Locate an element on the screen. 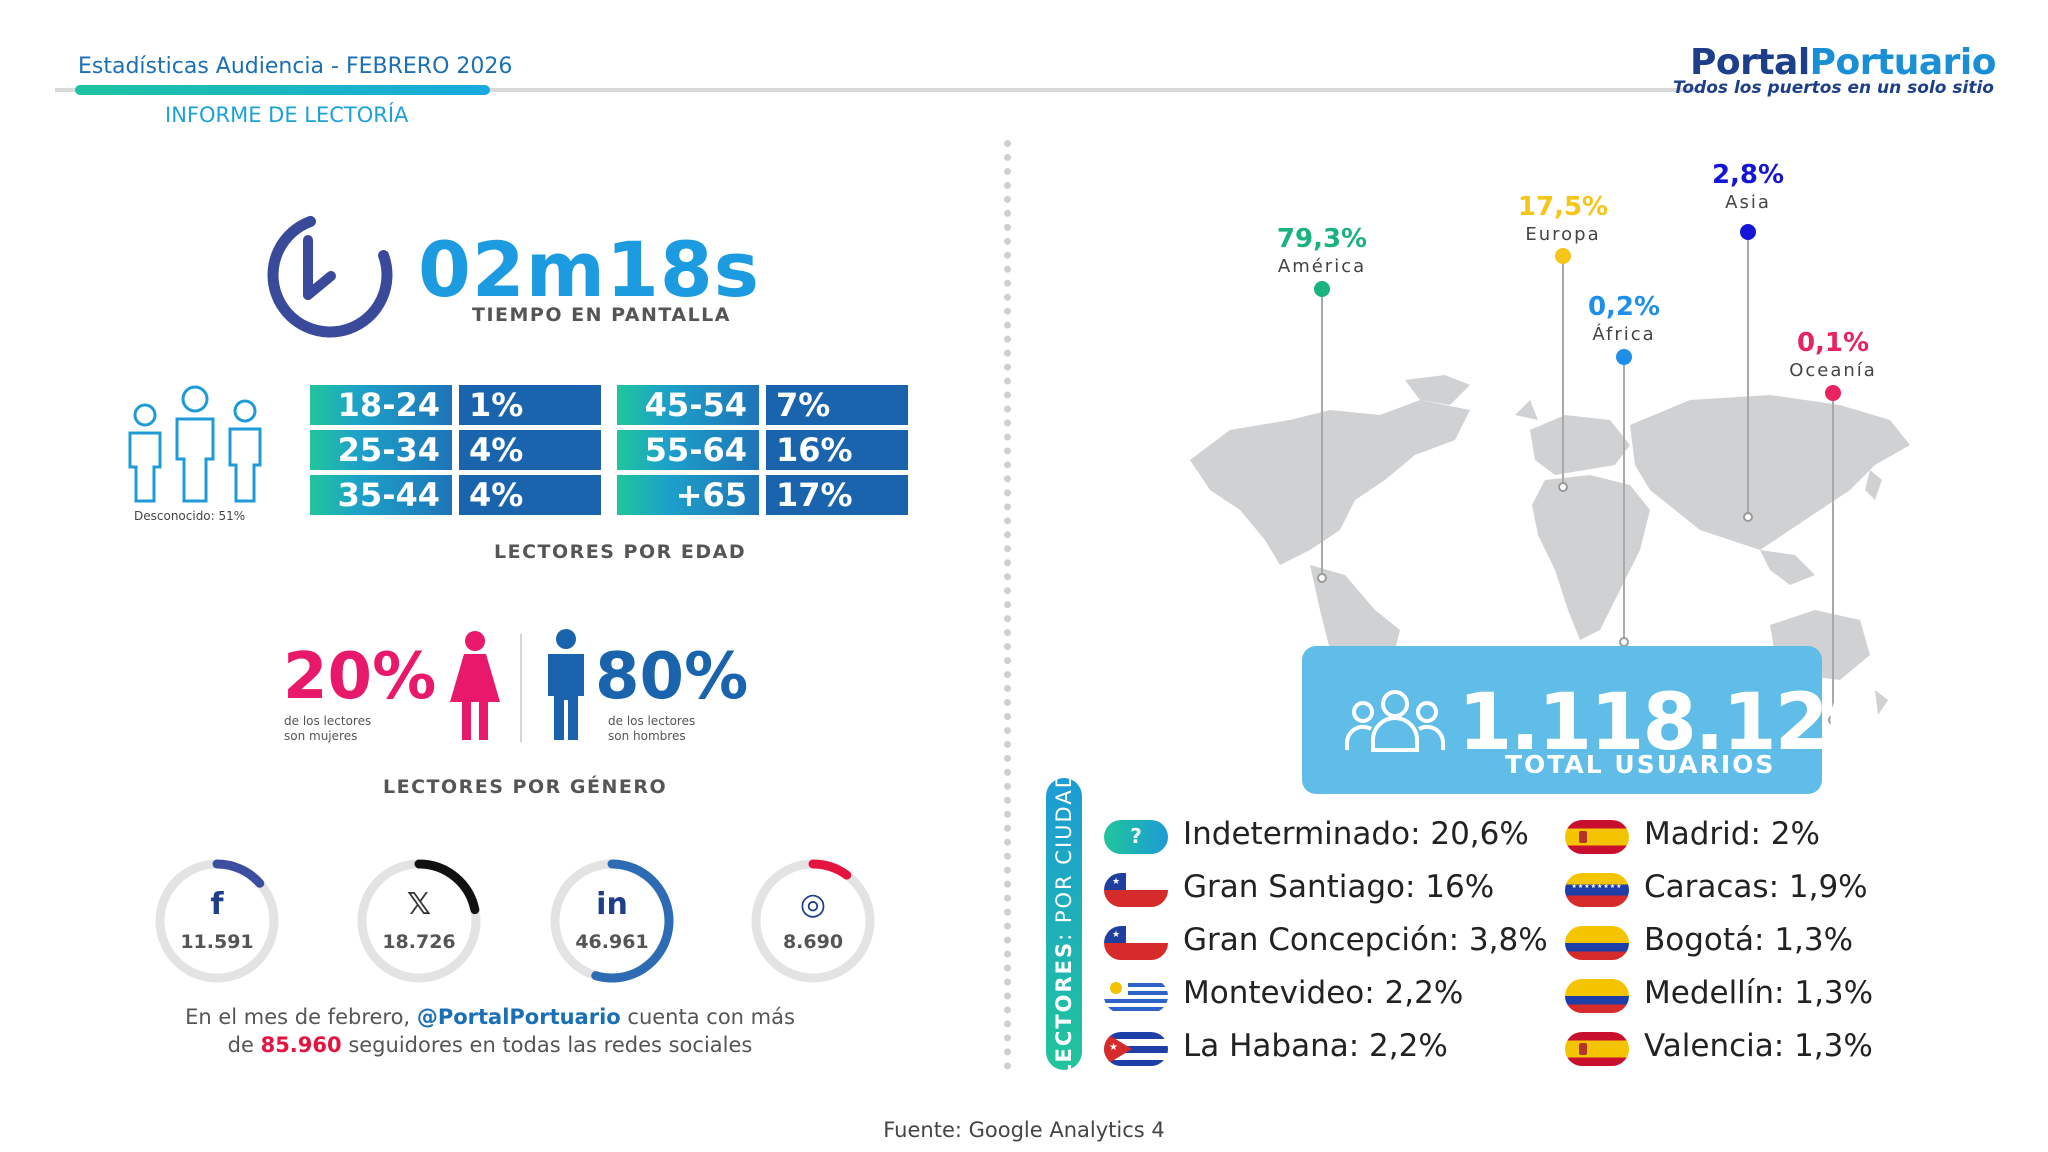 Image resolution: width=2048 pixels, height=1152 pixels. cities-label-bold: LECTORES is located at coordinates (1064, 1009).